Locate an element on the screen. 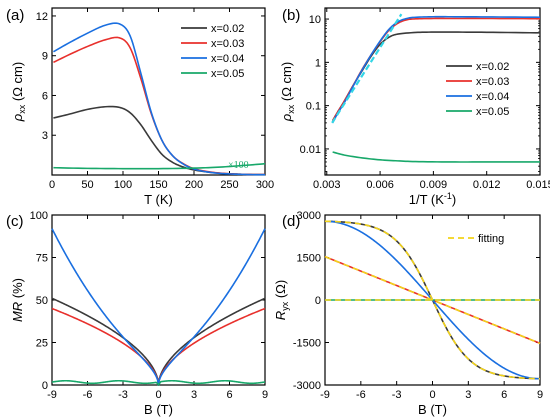 Image resolution: width=550 pixels, height=420 pixels. x-tick-label: 50 is located at coordinates (87, 185).